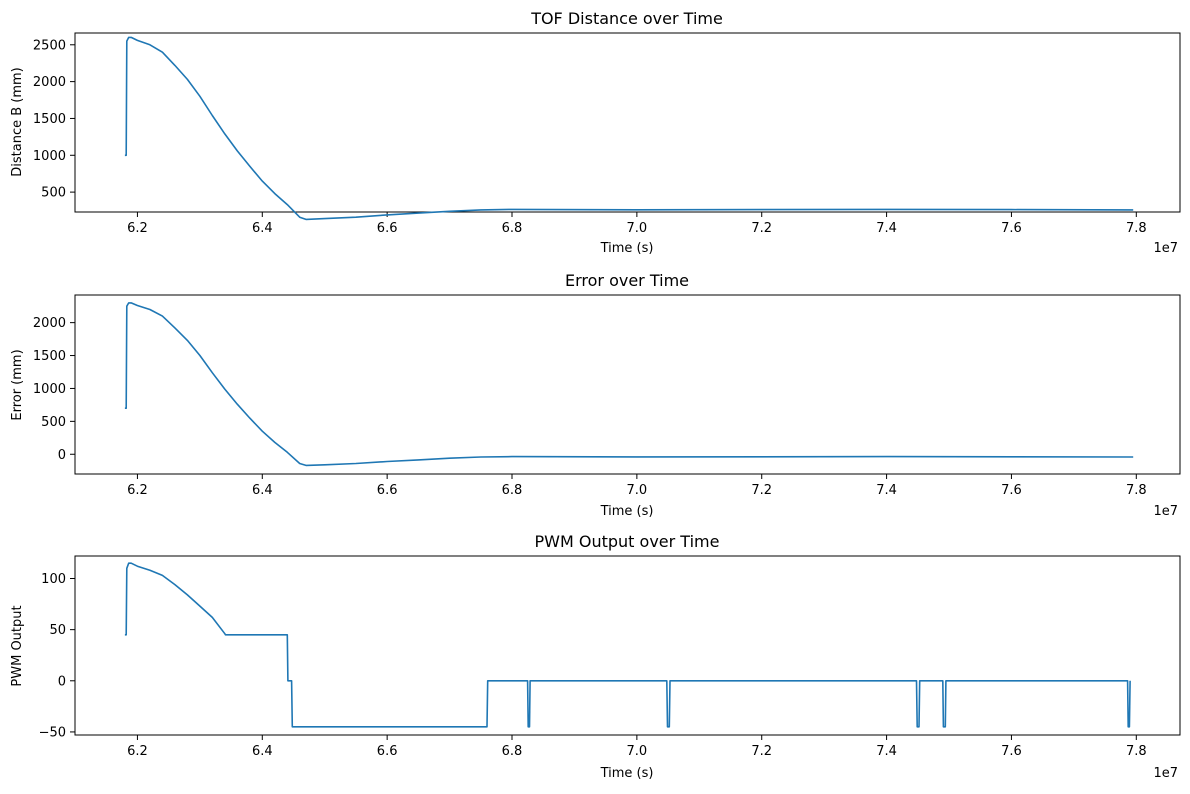  What do you see at coordinates (17, 645) in the screenshot?
I see `y-axis-label: PWM Output` at bounding box center [17, 645].